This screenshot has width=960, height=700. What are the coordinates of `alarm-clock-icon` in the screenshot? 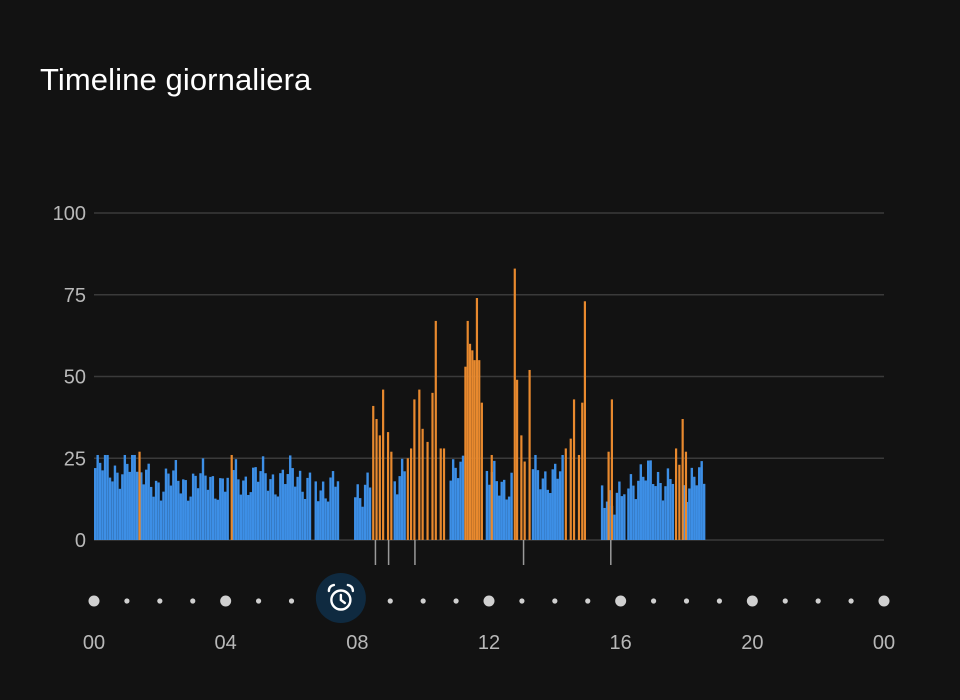 It's located at (341, 597).